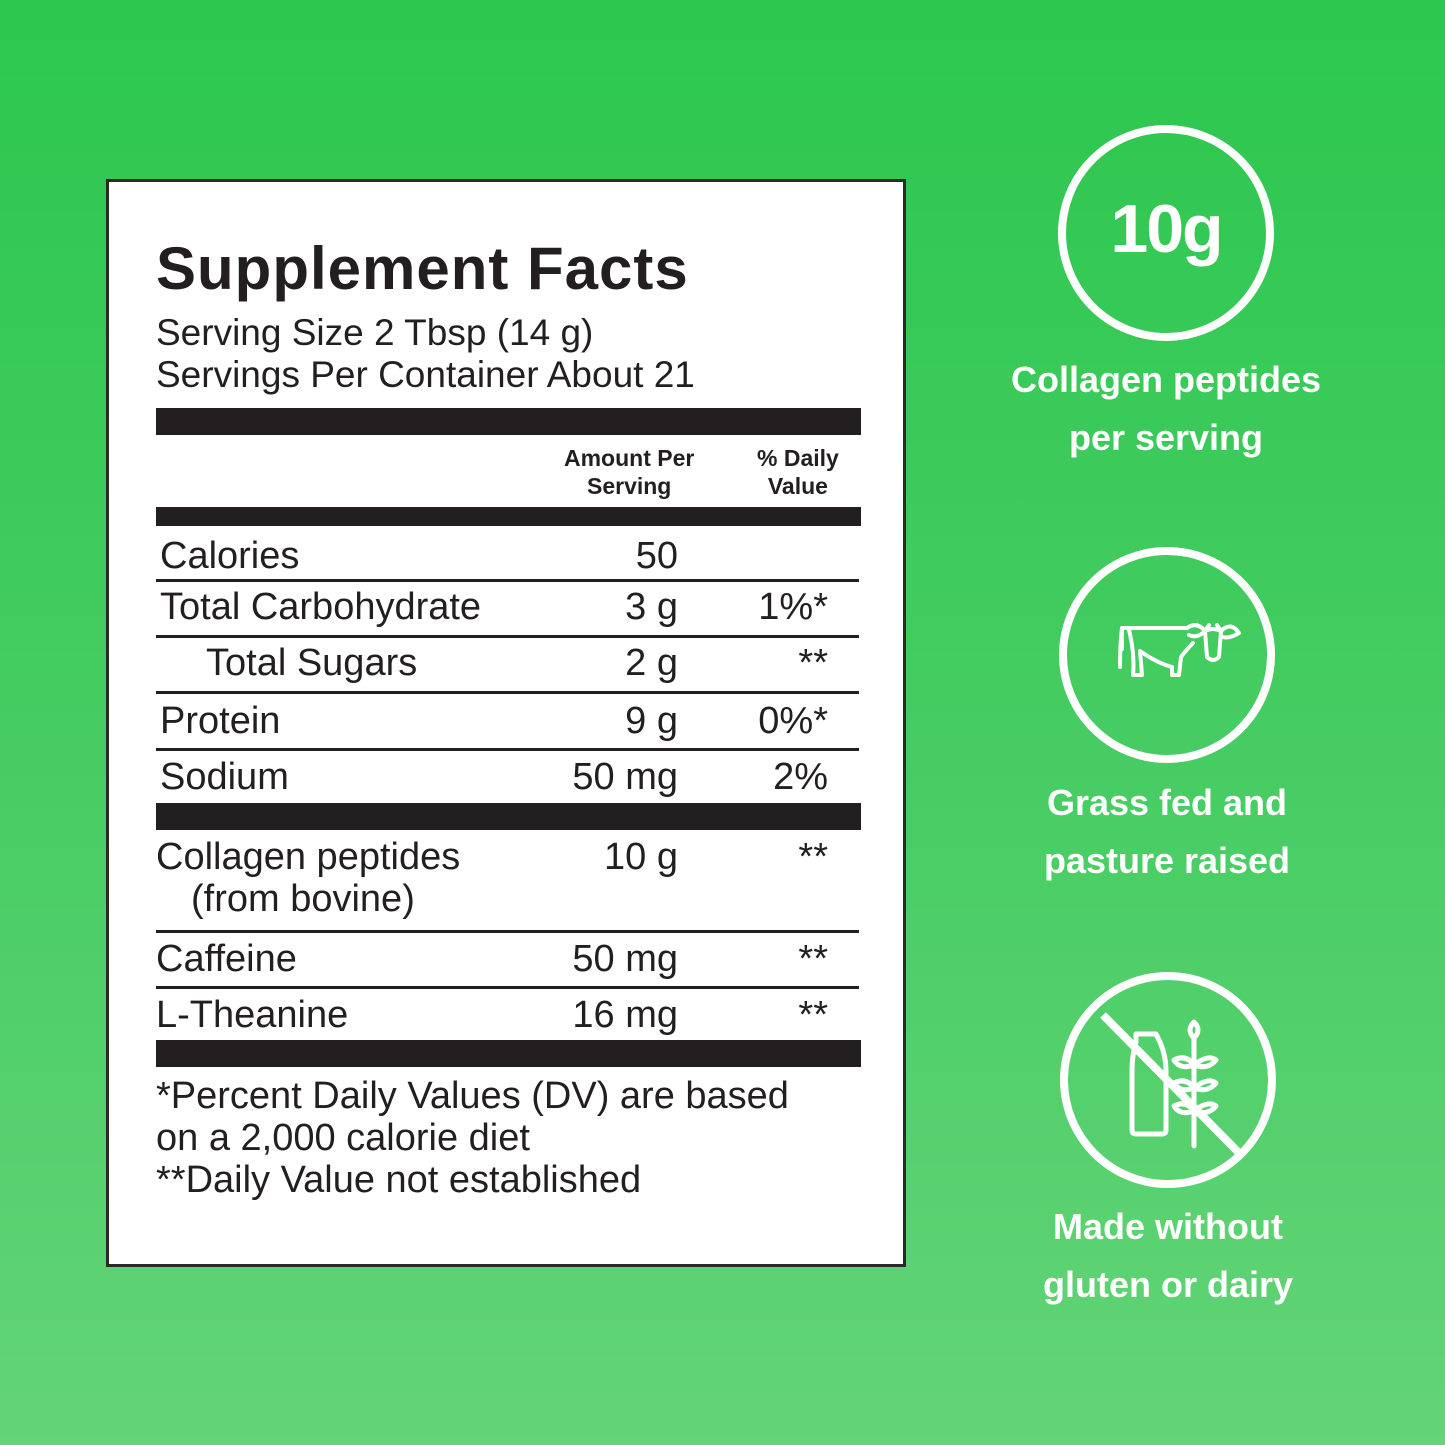 Image resolution: width=1445 pixels, height=1445 pixels. What do you see at coordinates (492, 878) in the screenshot?
I see `row-collagen: Collagen peptides (from bovine) 10 g **` at bounding box center [492, 878].